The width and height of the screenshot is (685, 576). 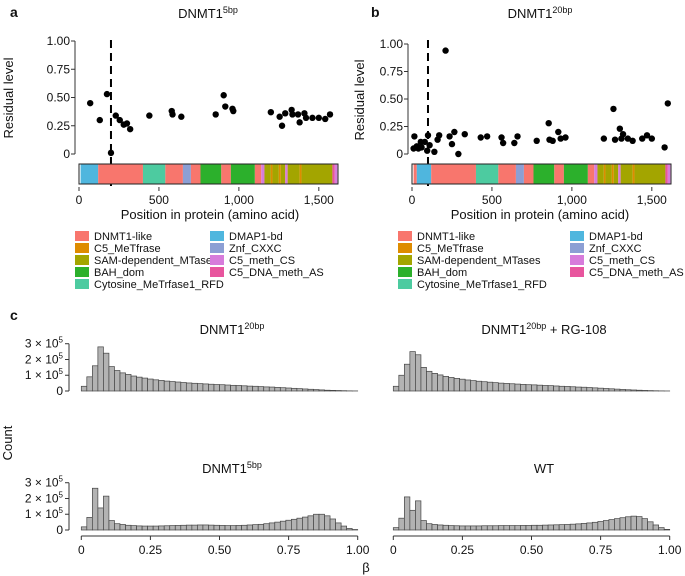 I want to click on panel-b-ytick-label: 0.50, so click(x=392, y=99).